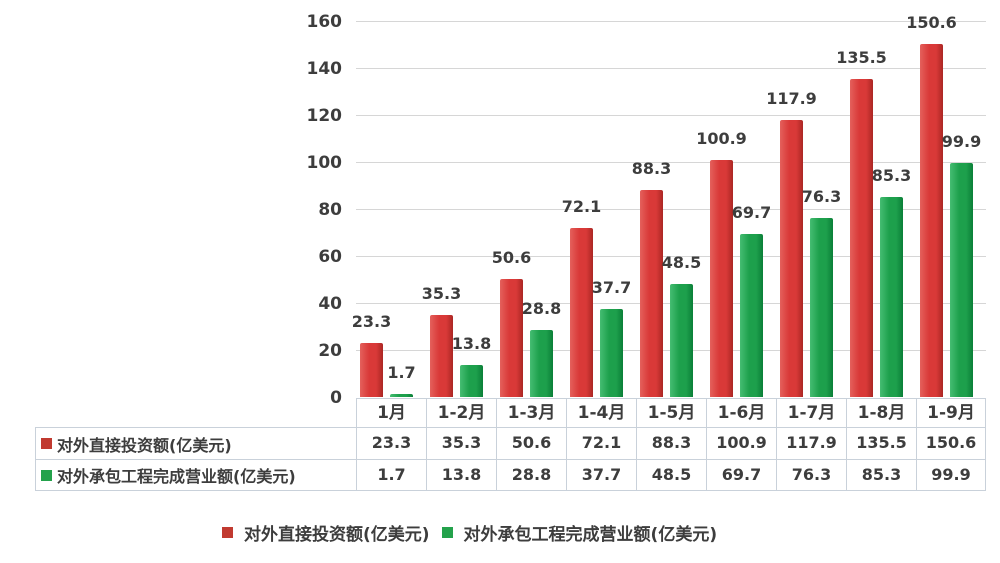 The height and width of the screenshot is (563, 1000). I want to click on y-axis-label-80: 80, so click(330, 209).